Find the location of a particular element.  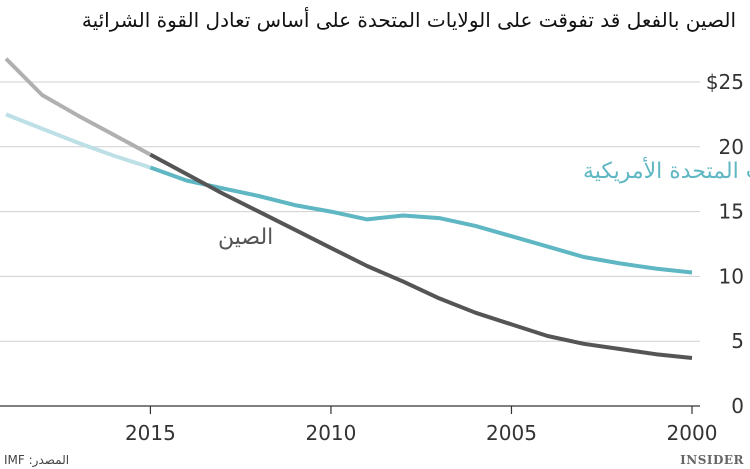

series-label-us: الولايات المتحدة الأمريكية is located at coordinates (666, 170).